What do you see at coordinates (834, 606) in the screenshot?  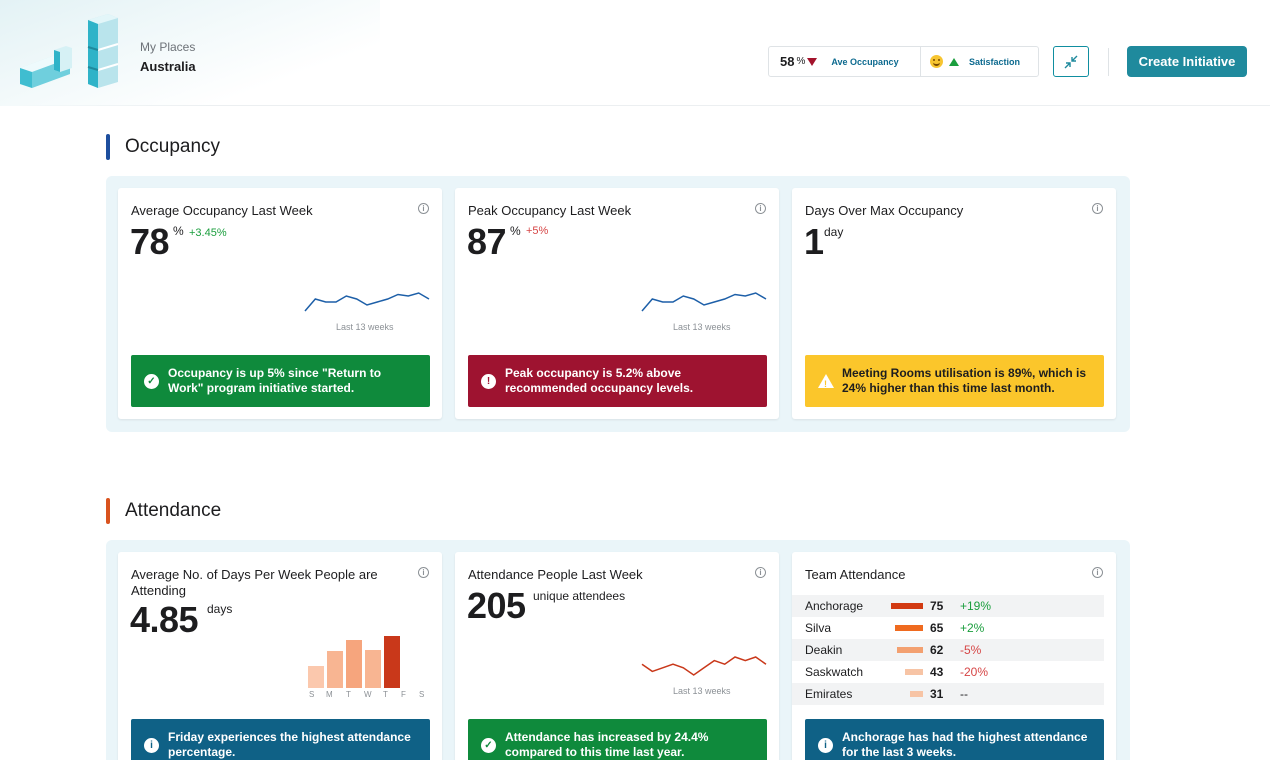 I see `team-name: Anchorage` at bounding box center [834, 606].